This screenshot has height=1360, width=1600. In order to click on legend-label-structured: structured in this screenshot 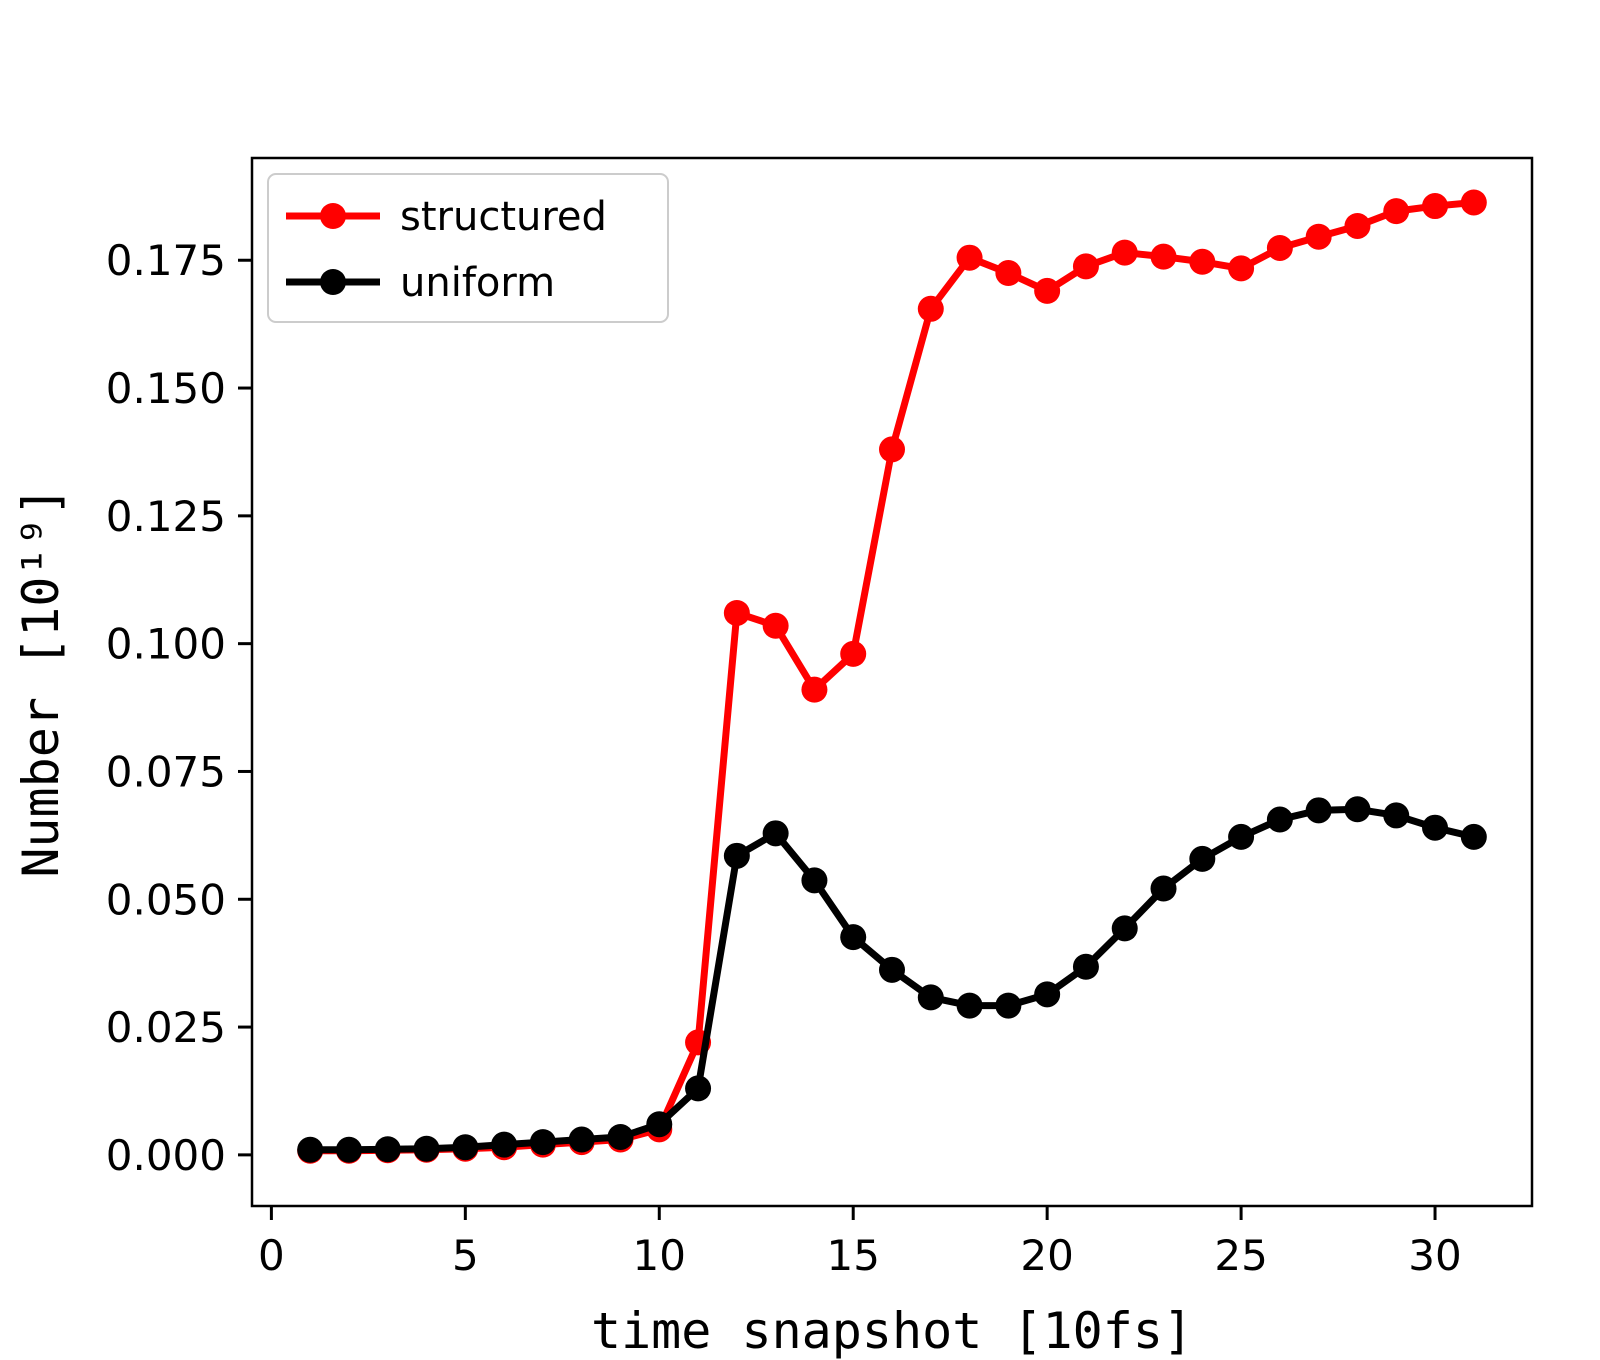, I will do `click(503, 217)`.